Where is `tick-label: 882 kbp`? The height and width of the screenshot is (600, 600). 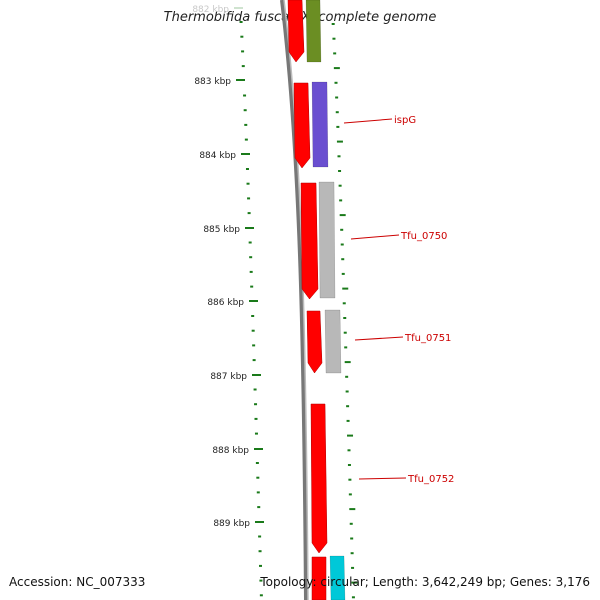 tick-label: 882 kbp is located at coordinates (210, 10).